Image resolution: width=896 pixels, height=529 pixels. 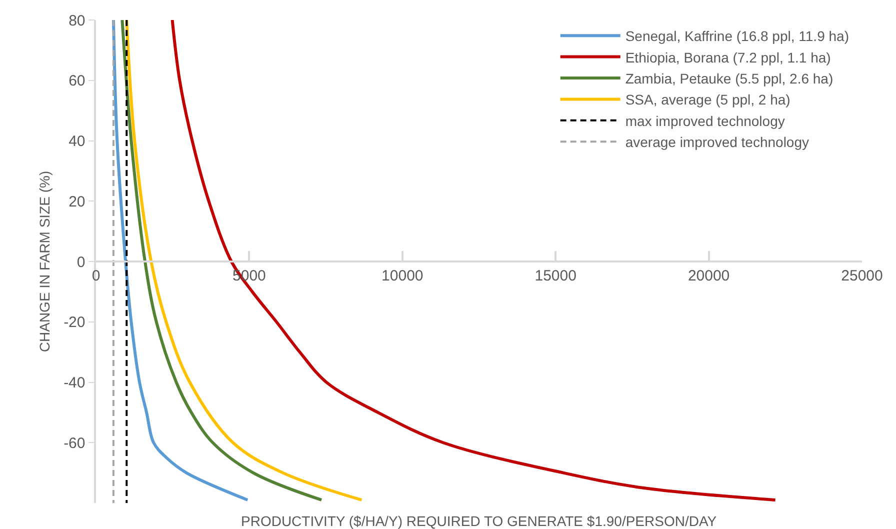 What do you see at coordinates (44, 261) in the screenshot?
I see `y-axis-title: CHANGE IN FARM SIZE (%)` at bounding box center [44, 261].